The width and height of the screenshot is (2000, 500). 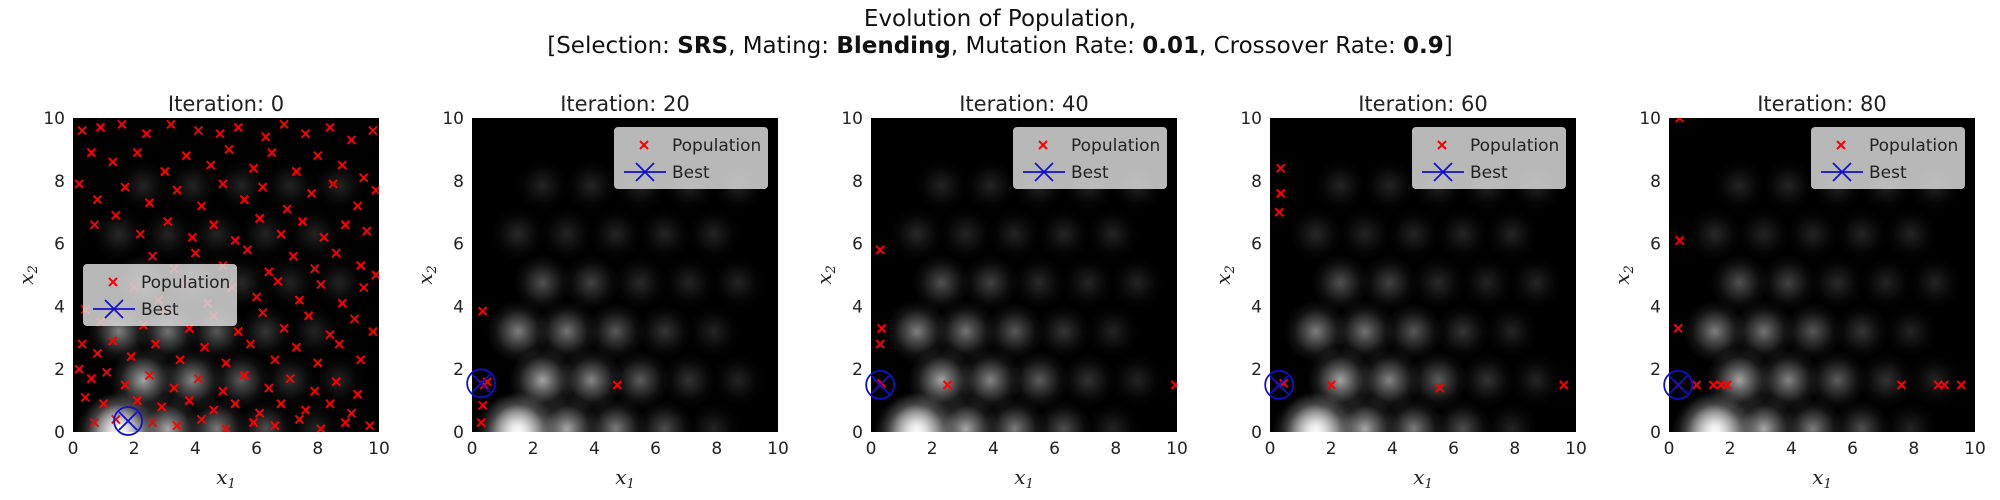 I want to click on mating-value: Blending, so click(x=893, y=46).